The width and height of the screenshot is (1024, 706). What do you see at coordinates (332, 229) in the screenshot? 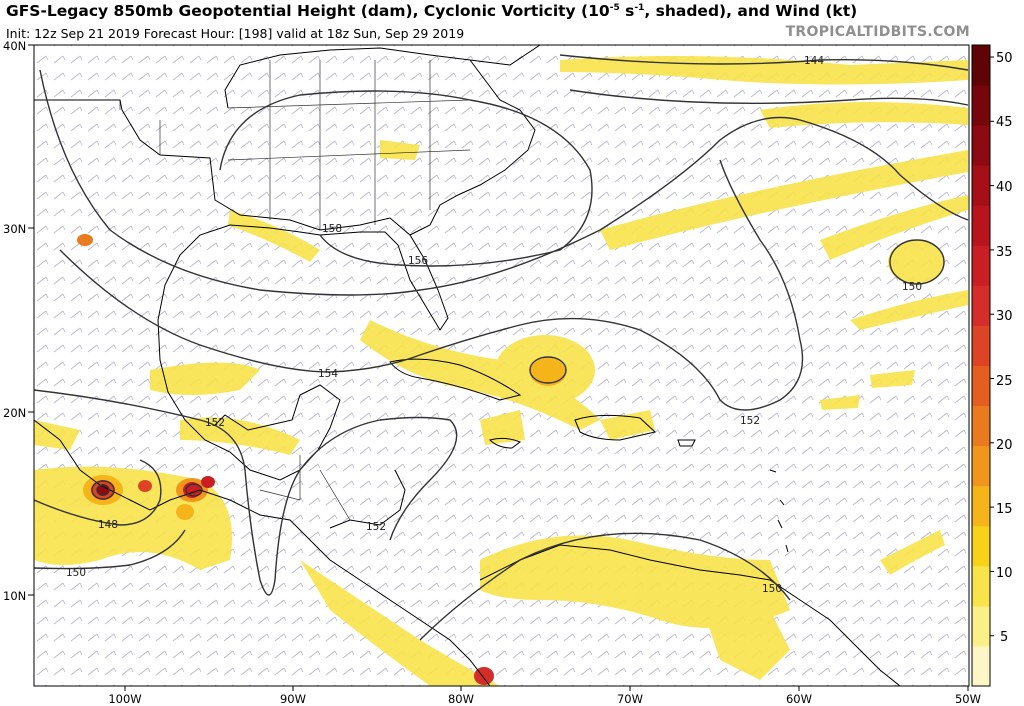
I see `contour-label: 158` at bounding box center [332, 229].